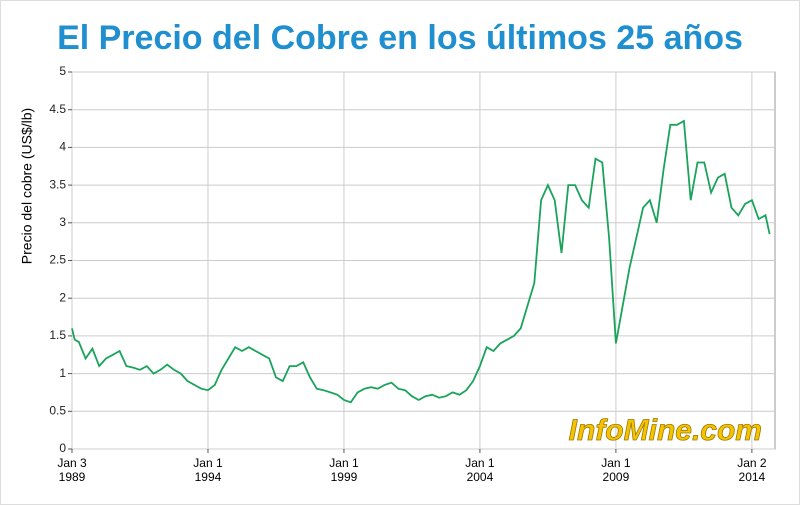 The height and width of the screenshot is (505, 800). Describe the element at coordinates (57, 335) in the screenshot. I see `y-tick-label: 1.5` at that location.